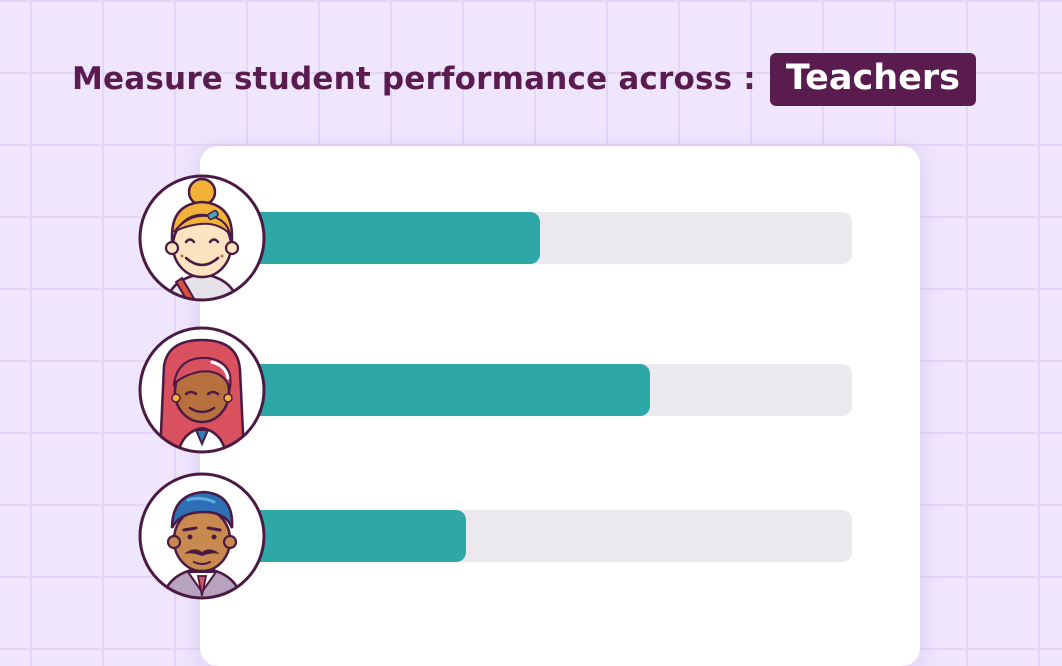  What do you see at coordinates (414, 79) in the screenshot?
I see `headline-text: Measure student performance across :` at bounding box center [414, 79].